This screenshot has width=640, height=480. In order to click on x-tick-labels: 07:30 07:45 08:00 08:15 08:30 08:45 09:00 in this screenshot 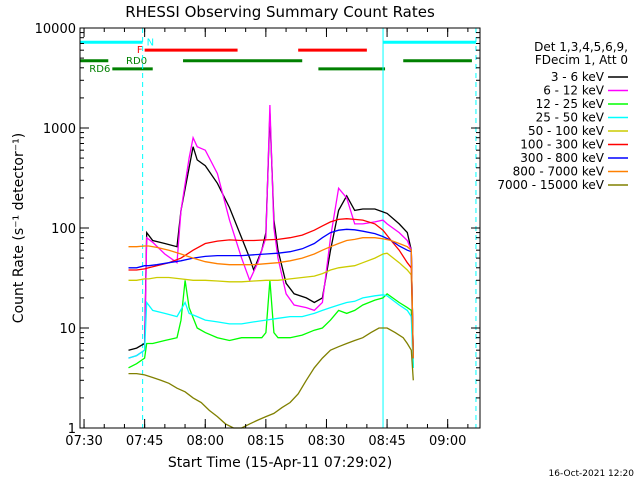, I will do `click(265, 441)`.